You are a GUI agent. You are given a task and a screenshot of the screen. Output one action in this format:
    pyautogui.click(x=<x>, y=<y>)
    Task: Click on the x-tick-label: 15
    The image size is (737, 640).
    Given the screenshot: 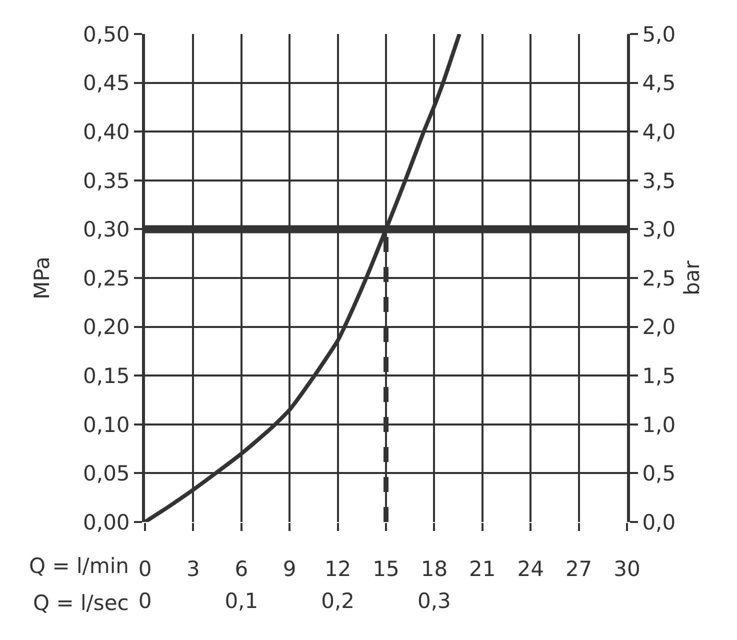 What is the action you would take?
    pyautogui.click(x=386, y=569)
    